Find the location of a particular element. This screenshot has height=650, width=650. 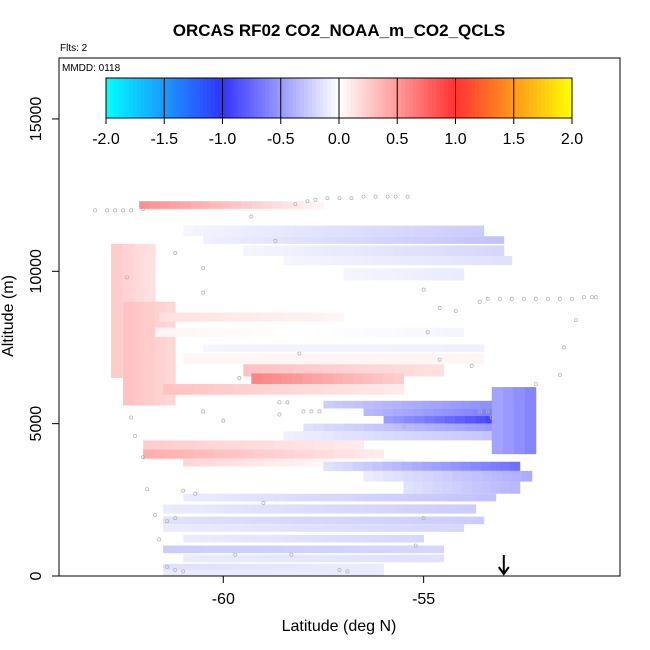

flights-note: Flts: 2 is located at coordinates (74, 48).